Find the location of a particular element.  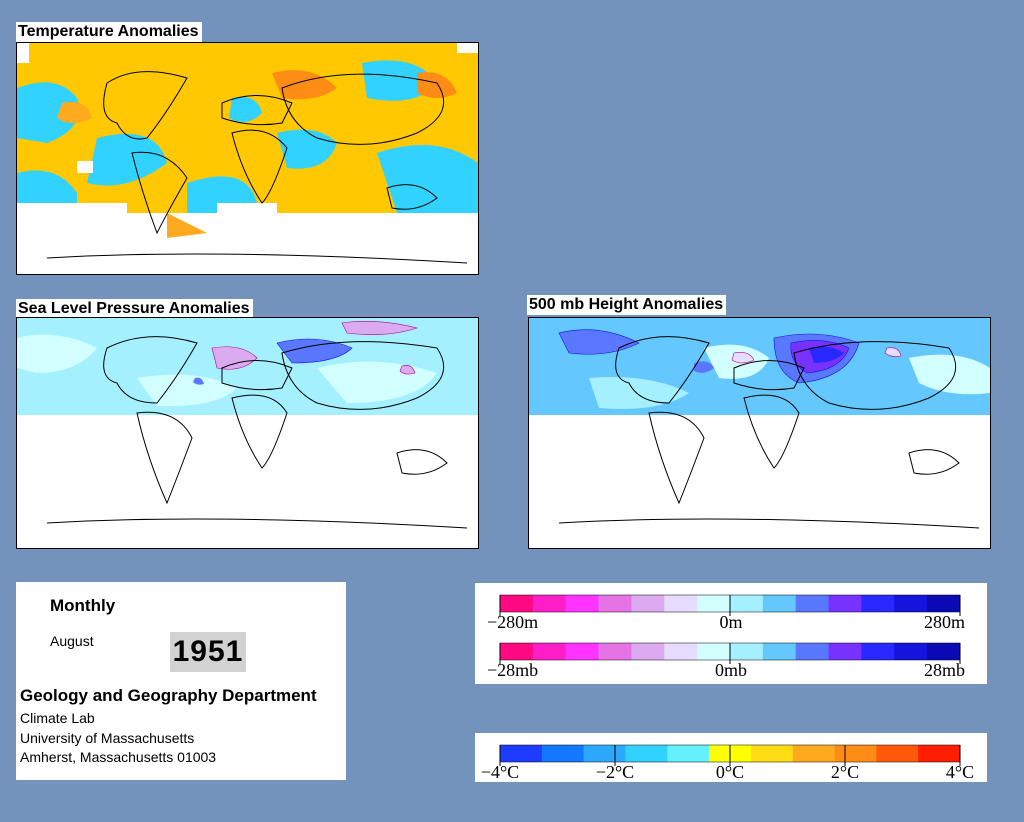

temperature-legend-labels: −4°C −2°C 0°C 2°C 4°C is located at coordinates (727, 772).